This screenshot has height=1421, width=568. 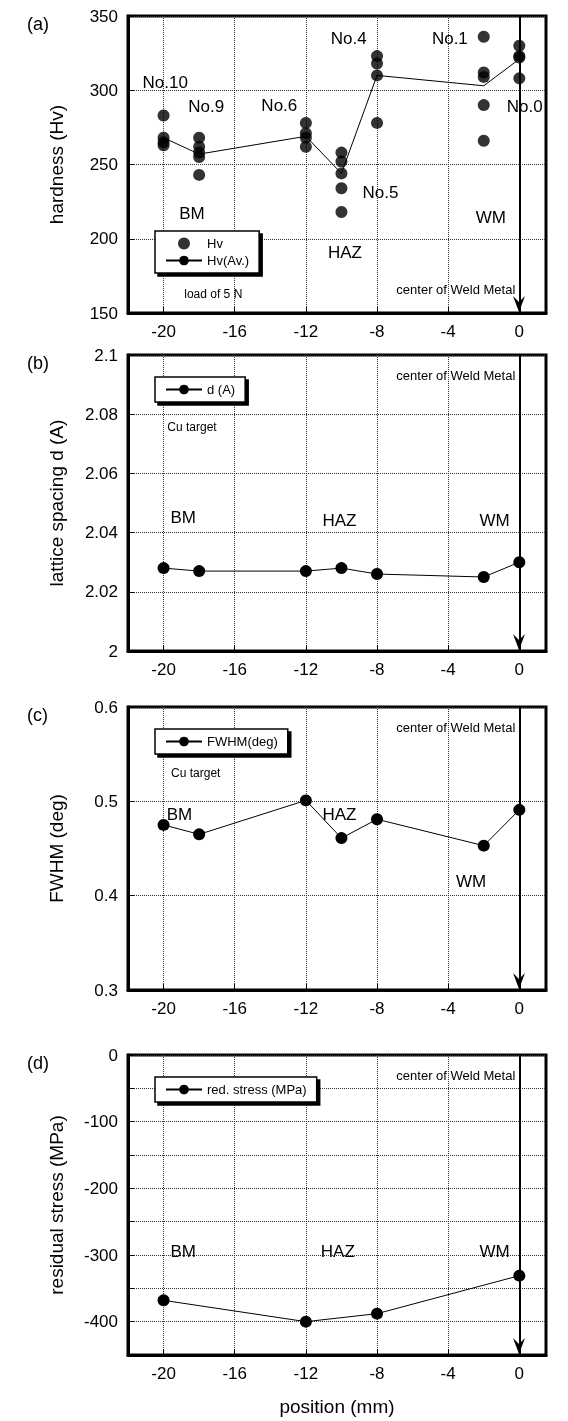 I want to click on annotation: No.4, so click(x=348, y=38).